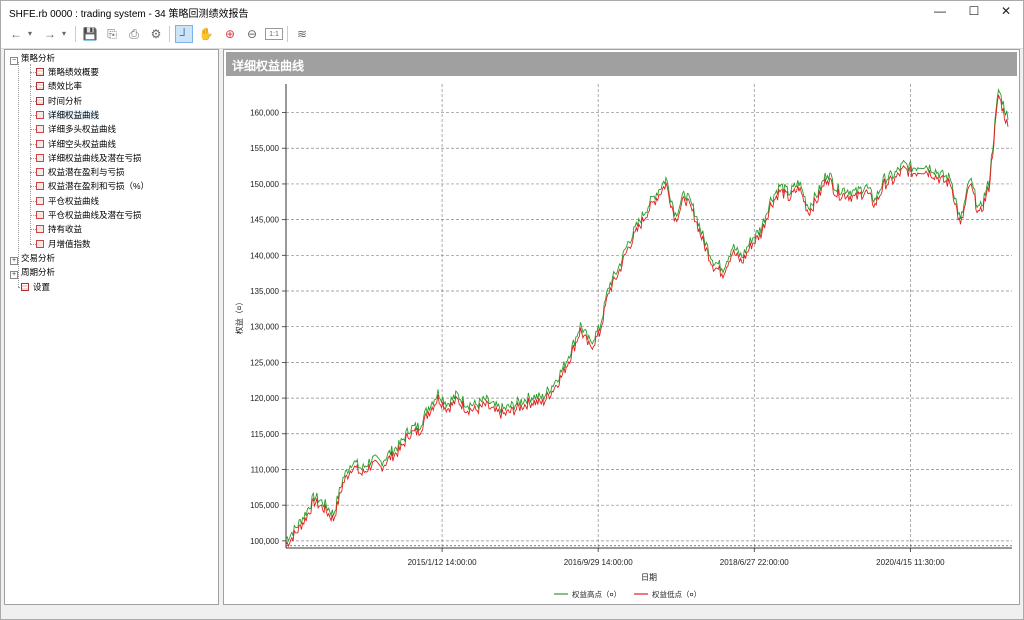 This screenshot has height=620, width=1024. What do you see at coordinates (206, 34) in the screenshot?
I see `hand-pan-icon: ✋` at bounding box center [206, 34].